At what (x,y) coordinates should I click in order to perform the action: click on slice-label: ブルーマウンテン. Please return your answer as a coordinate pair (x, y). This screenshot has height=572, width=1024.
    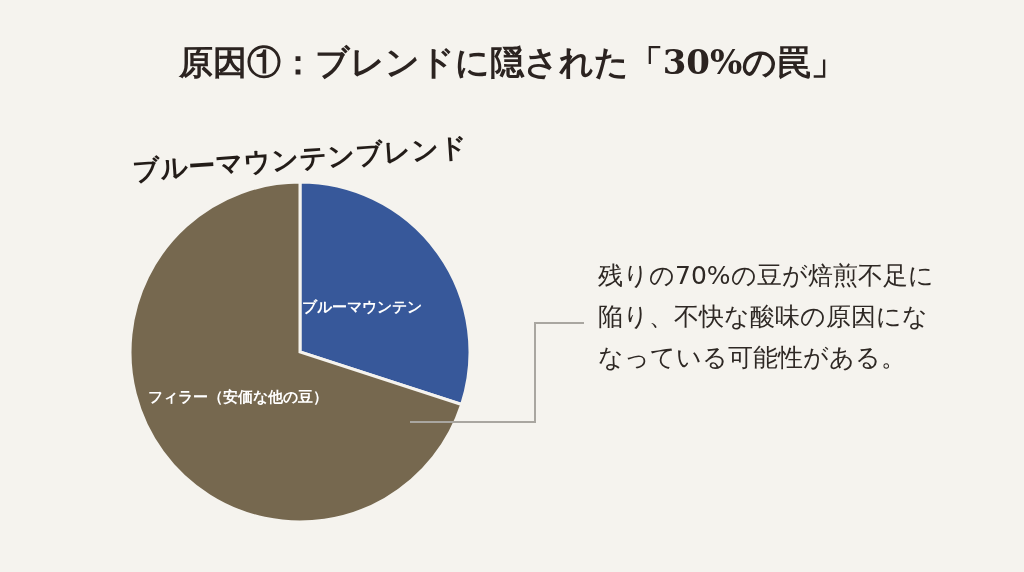
    Looking at the image, I should click on (361, 307).